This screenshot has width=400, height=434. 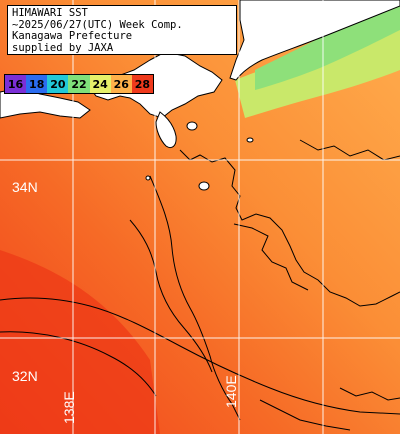 What do you see at coordinates (192, 126) in the screenshot?
I see `island-oshima` at bounding box center [192, 126].